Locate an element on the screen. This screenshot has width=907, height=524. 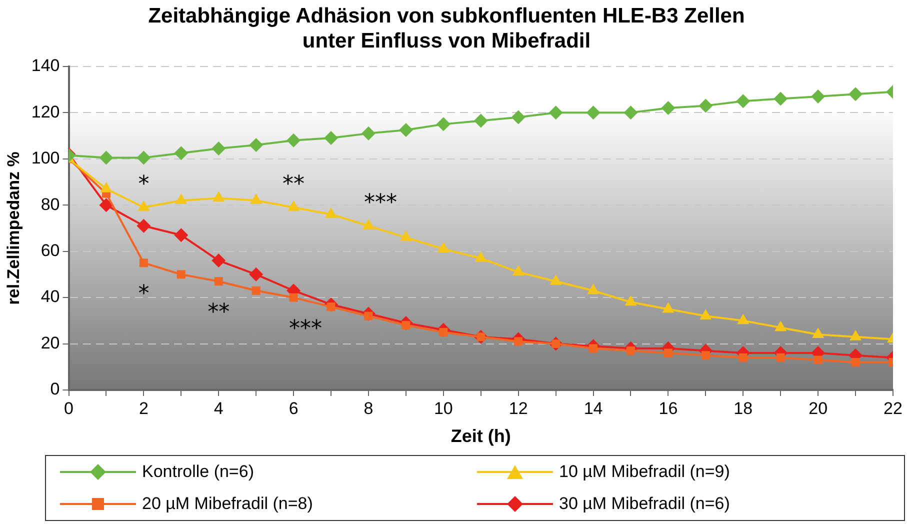
y-tick-label: 140 is located at coordinates (45, 66).